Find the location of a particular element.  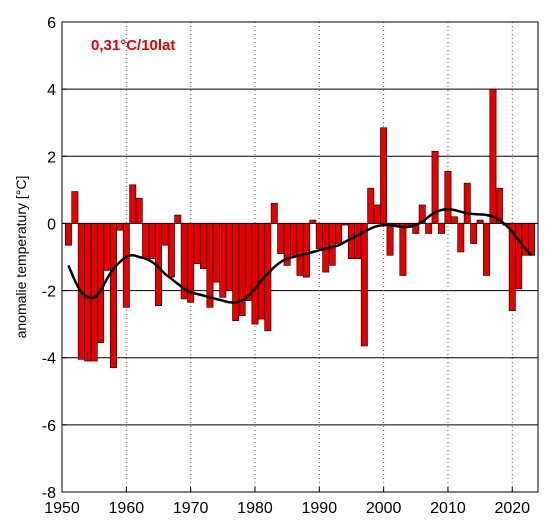

y-tick-label: -6 is located at coordinates (49, 426).